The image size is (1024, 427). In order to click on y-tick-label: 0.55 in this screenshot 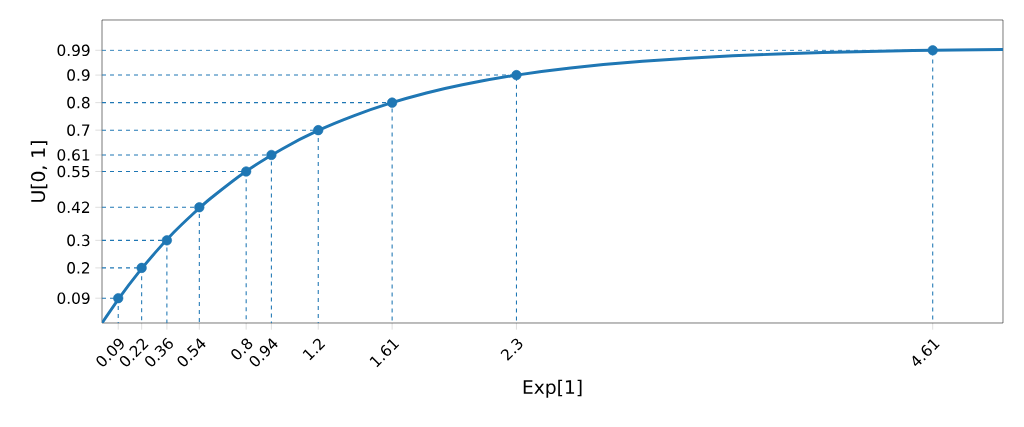, I will do `click(73, 171)`.